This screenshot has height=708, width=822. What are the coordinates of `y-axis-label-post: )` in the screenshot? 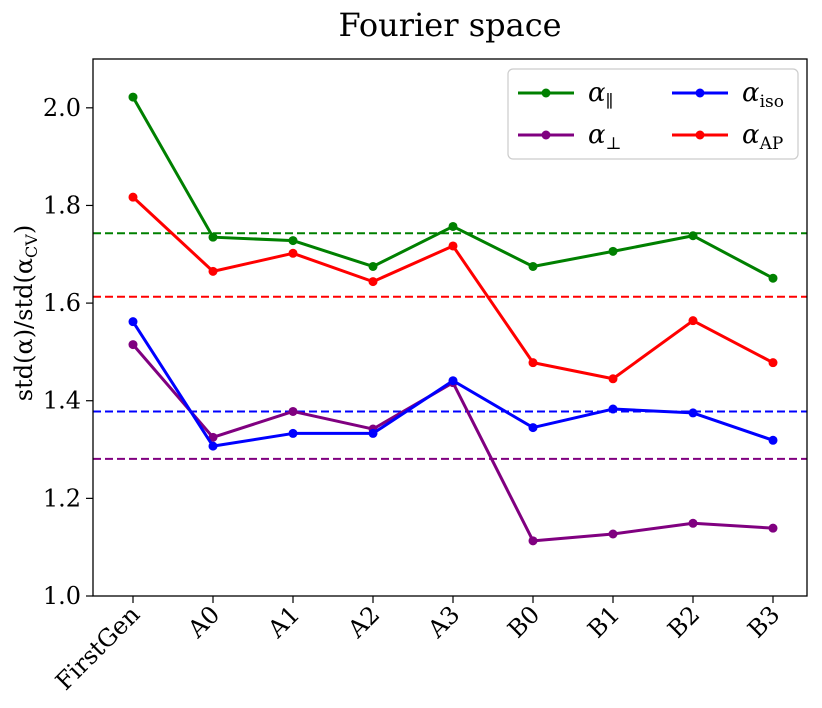 It's located at (24, 229).